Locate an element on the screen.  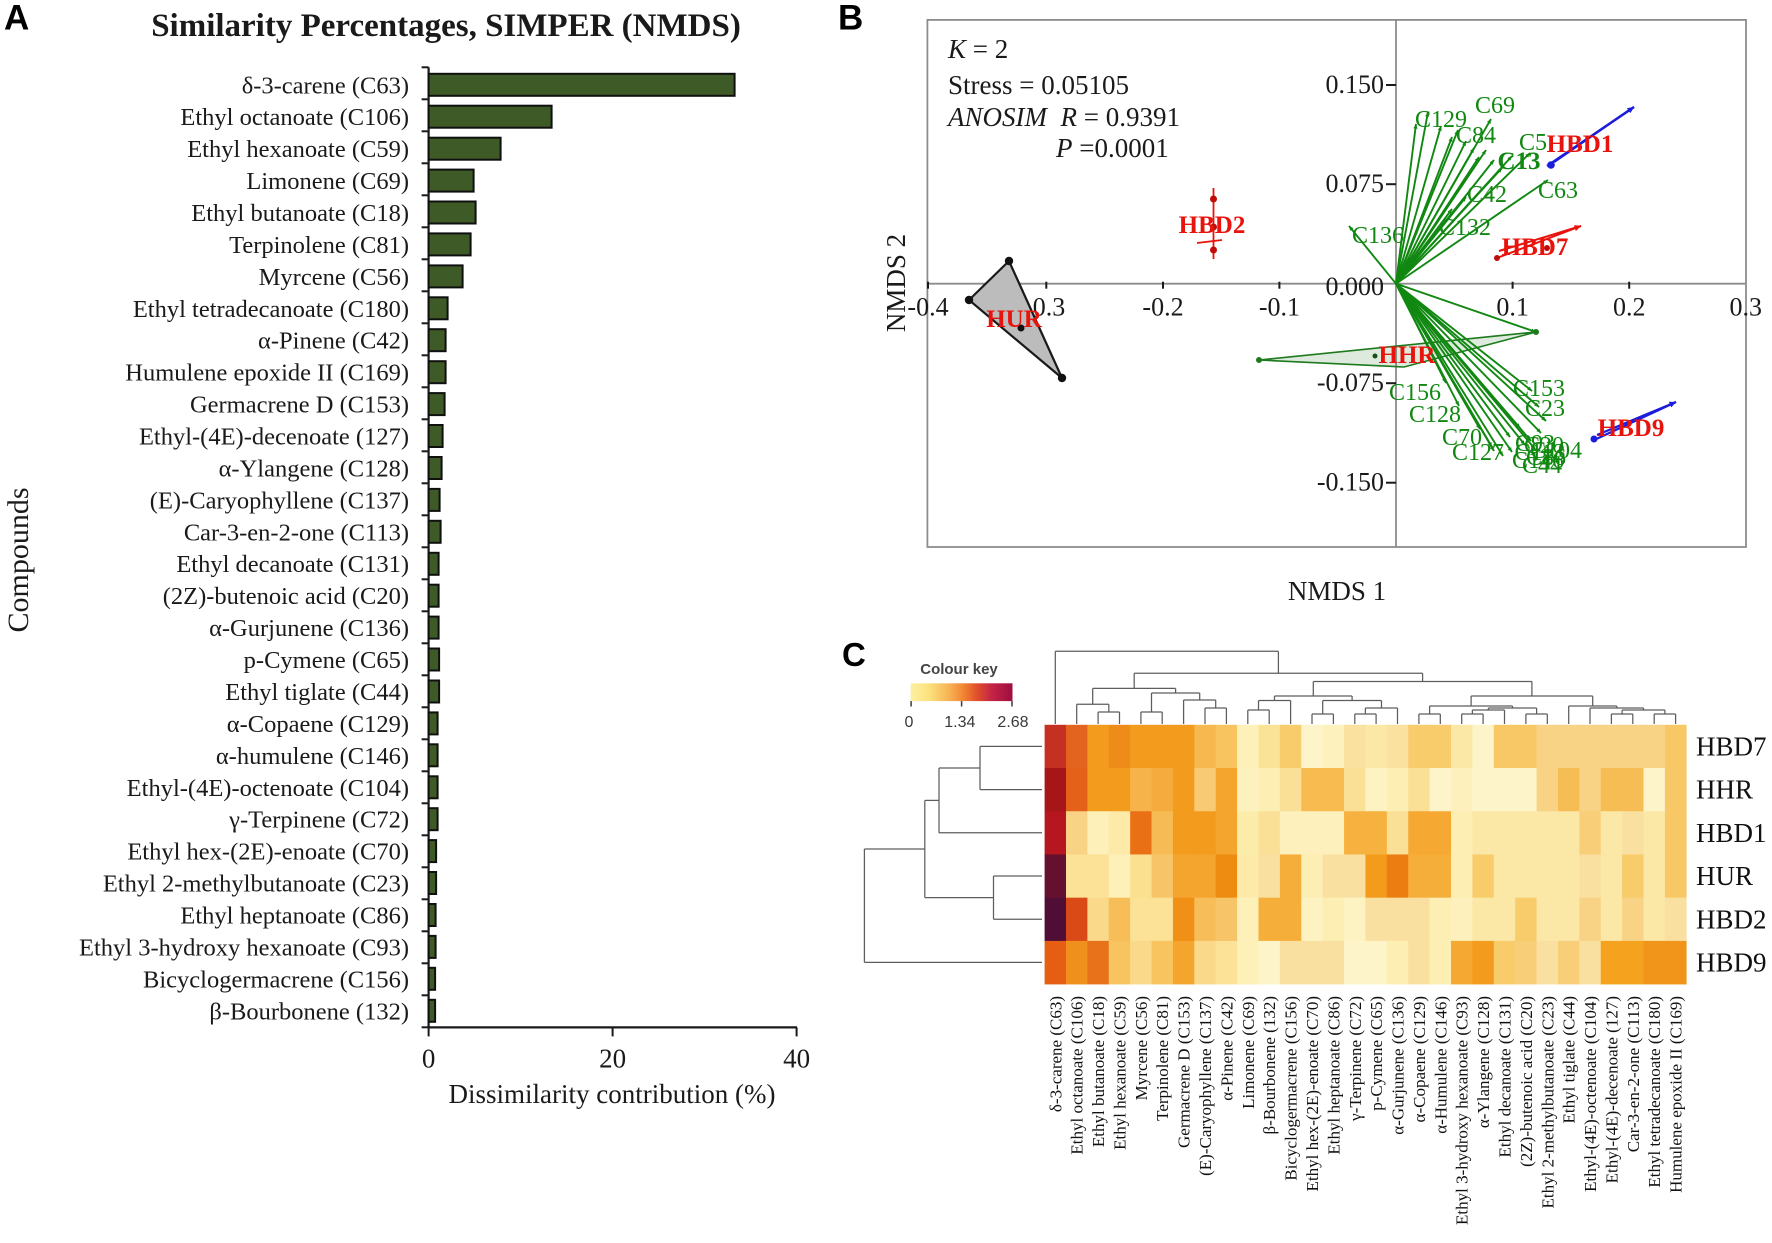
svg-text: 2.68 is located at coordinates (1012, 722).